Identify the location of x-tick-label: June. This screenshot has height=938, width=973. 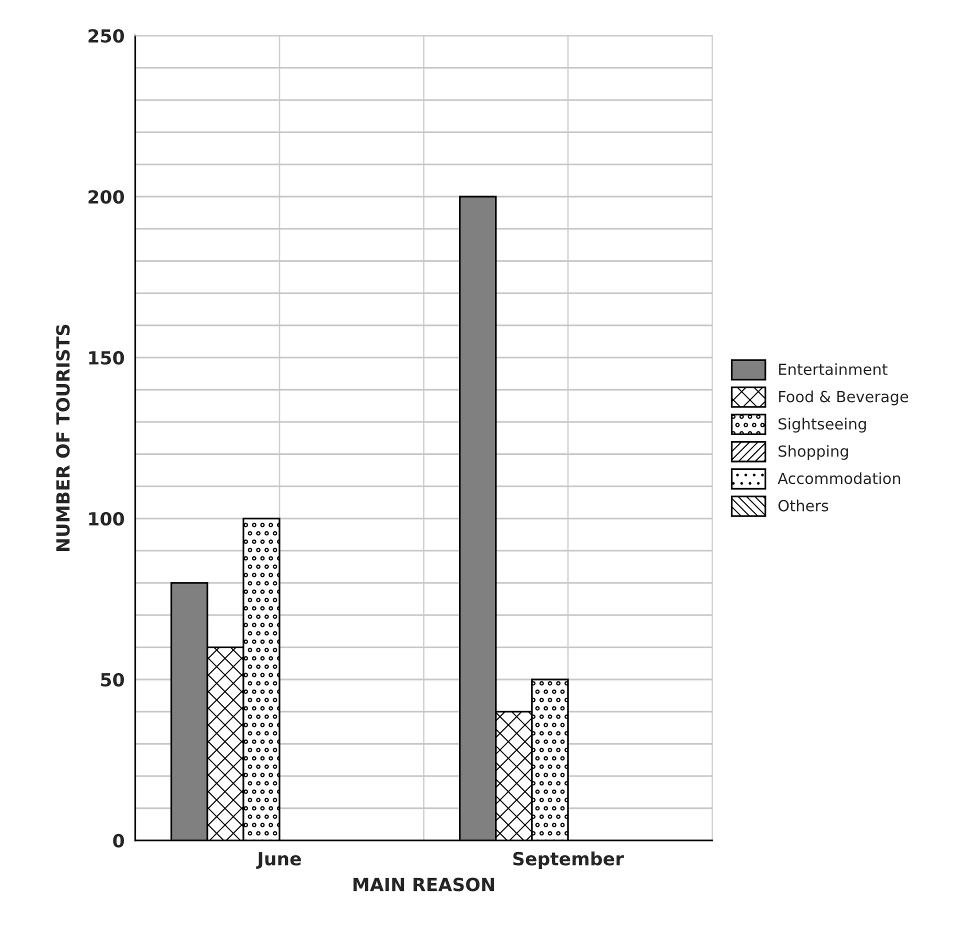
(278, 860).